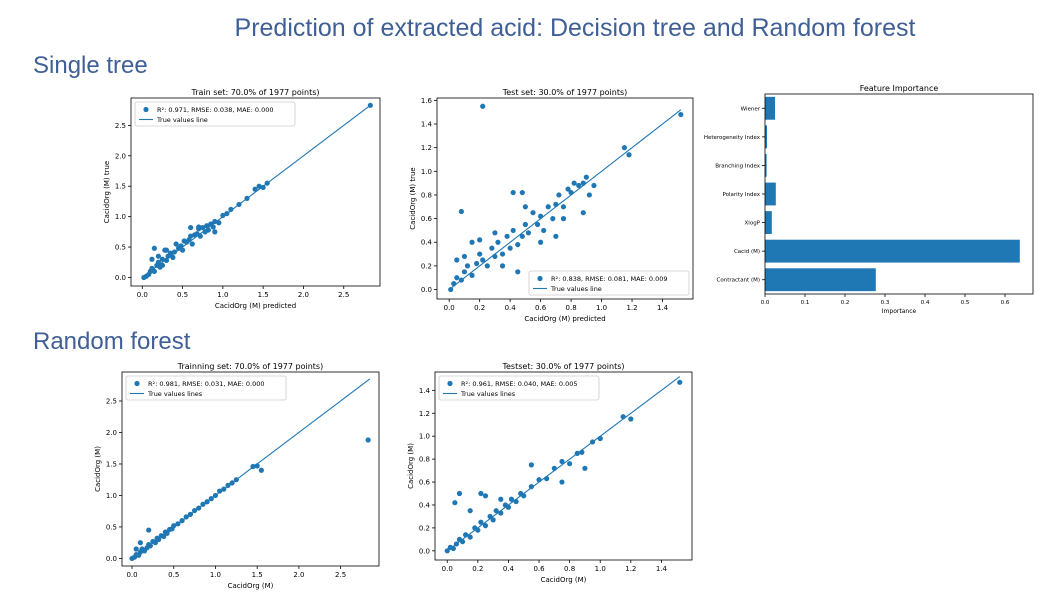 Image resolution: width=1058 pixels, height=595 pixels. I want to click on y-tick-label: 0.8, so click(426, 195).